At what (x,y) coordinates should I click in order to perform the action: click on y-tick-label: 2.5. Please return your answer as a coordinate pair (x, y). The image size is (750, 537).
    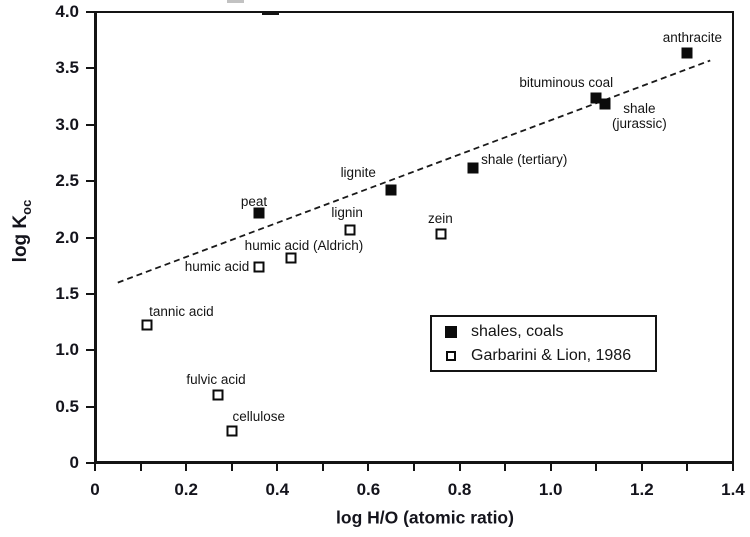
    Looking at the image, I should click on (67, 181).